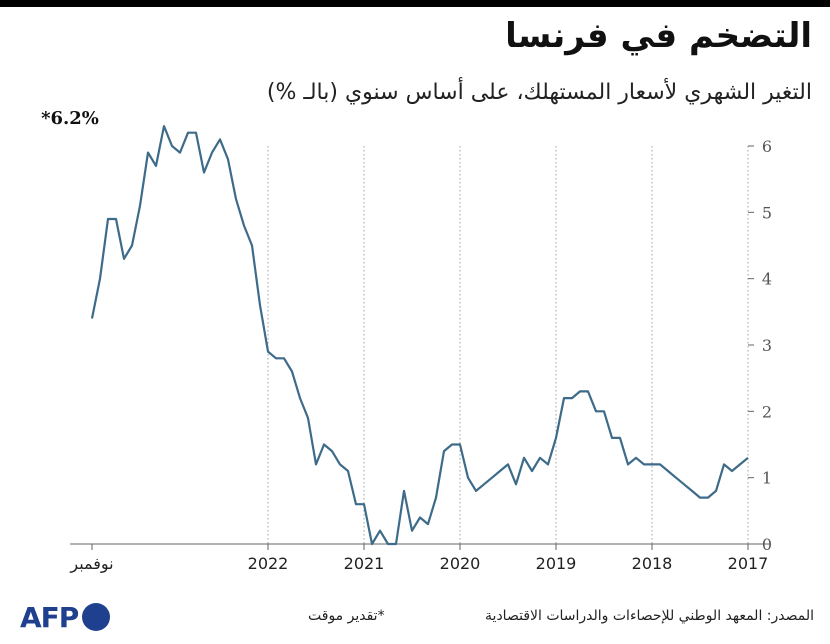 The width and height of the screenshot is (830, 644). Describe the element at coordinates (767, 478) in the screenshot. I see `y-tick-label: 1` at that location.